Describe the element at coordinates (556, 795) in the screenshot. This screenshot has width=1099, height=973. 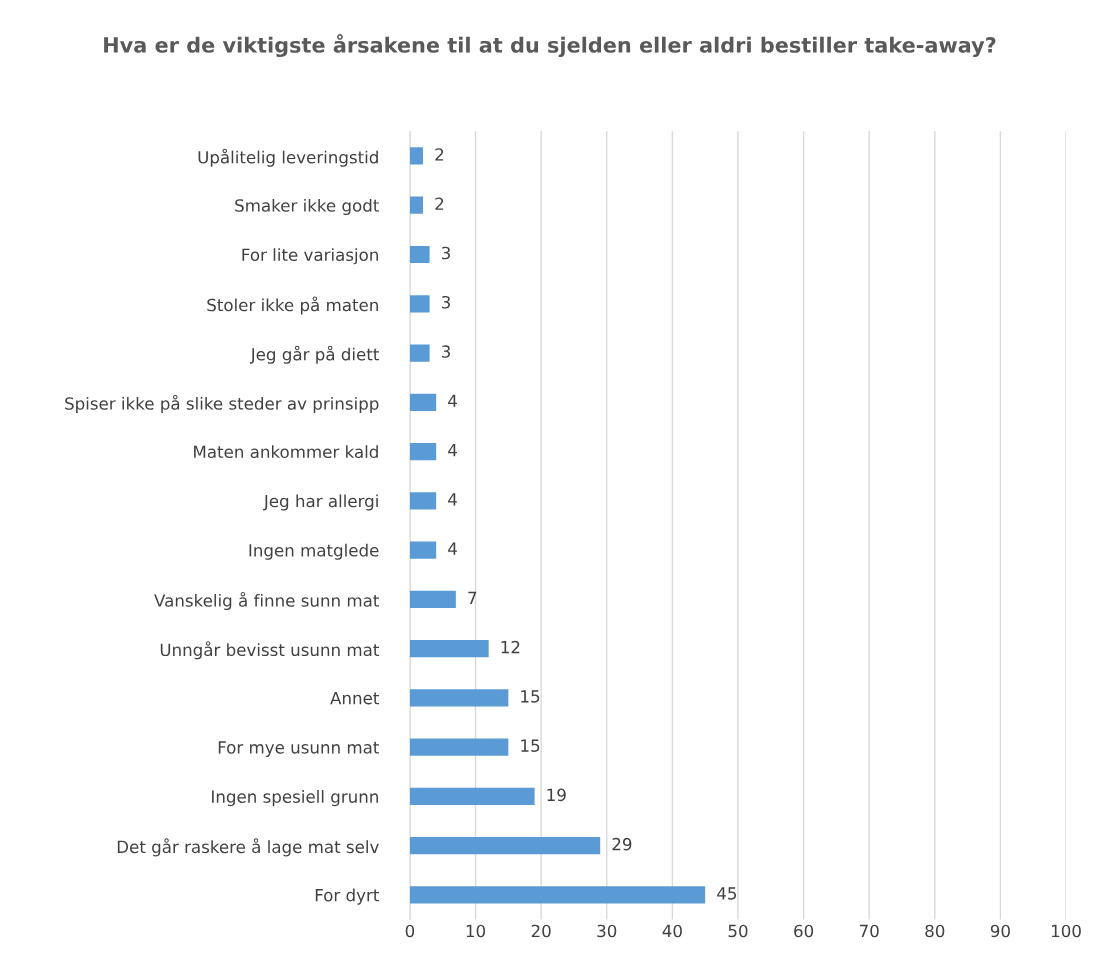
I see `data-label: 19` at that location.